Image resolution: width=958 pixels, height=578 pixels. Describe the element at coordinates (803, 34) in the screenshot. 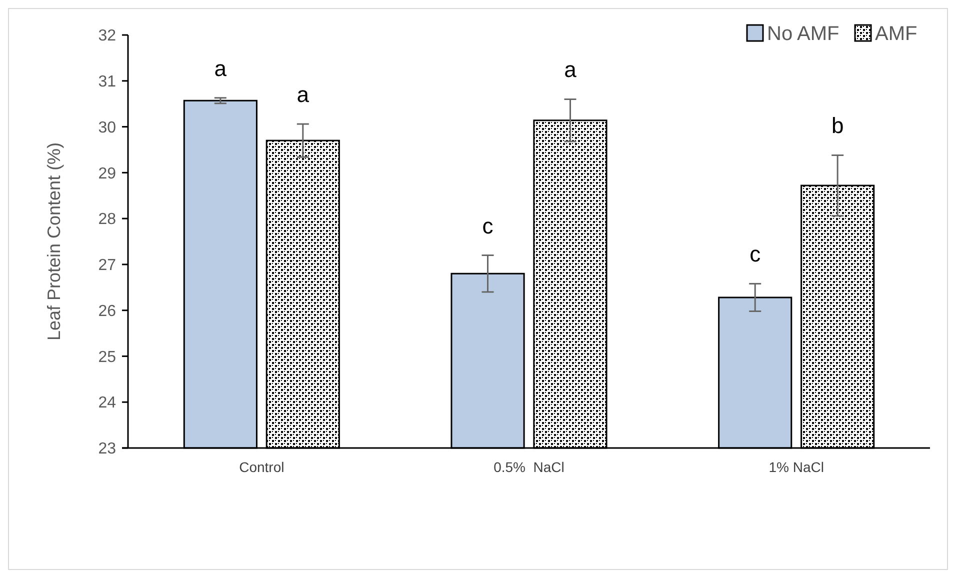

I see `legend-label: No AMF` at that location.